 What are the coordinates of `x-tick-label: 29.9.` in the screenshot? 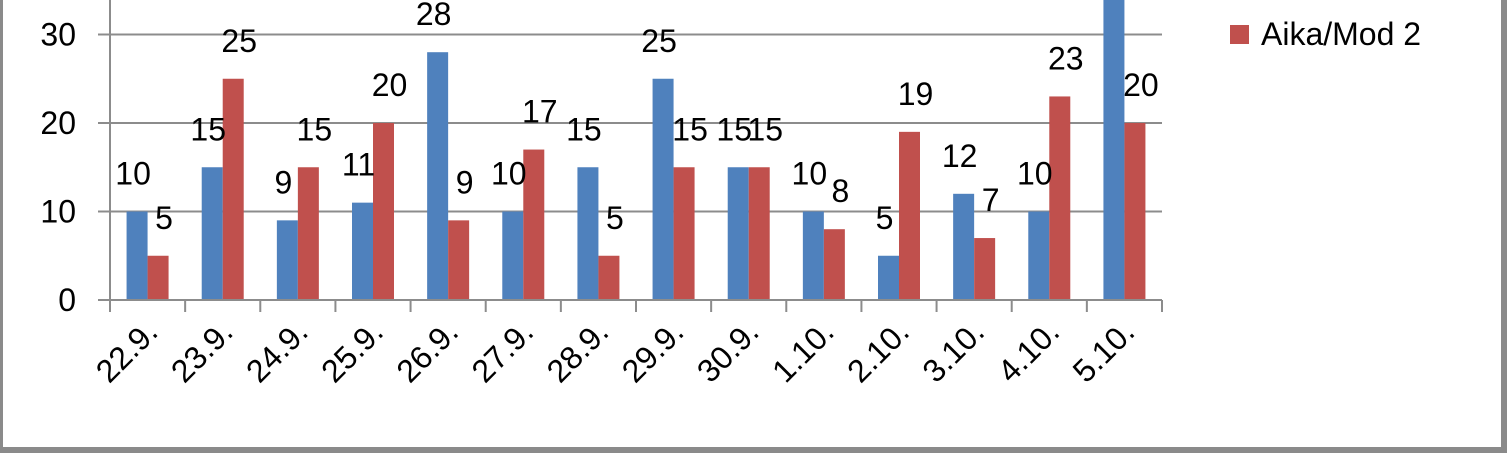 It's located at (653, 351).